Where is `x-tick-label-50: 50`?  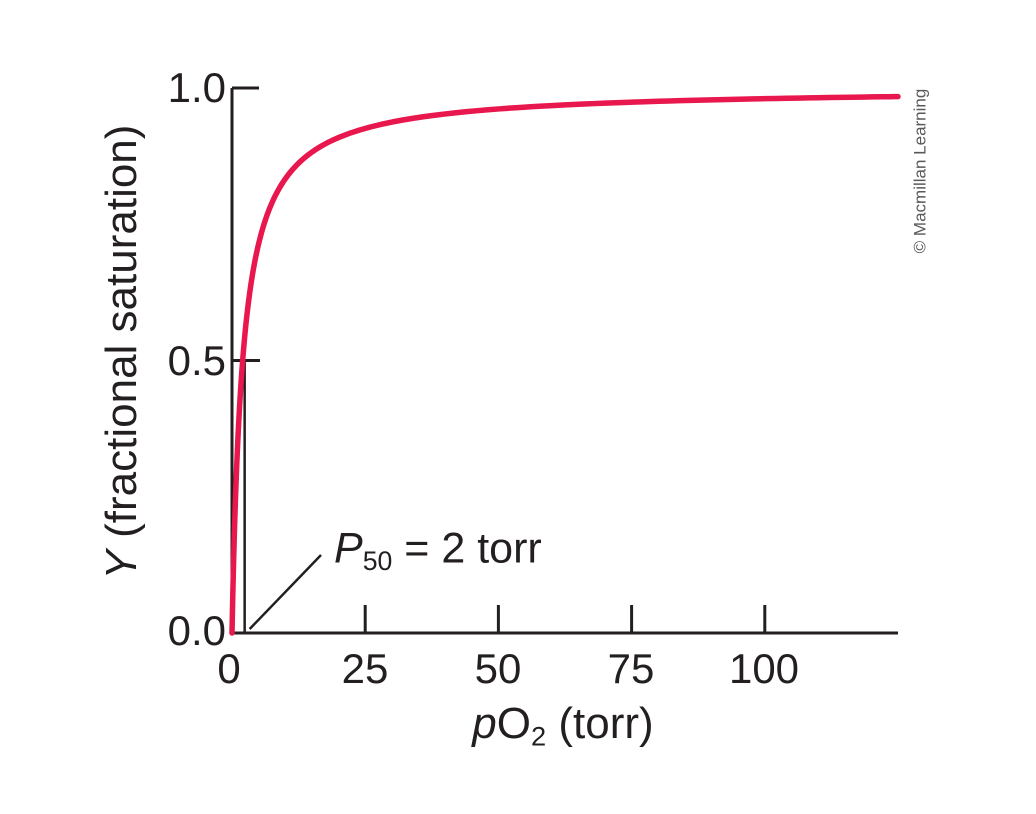
x-tick-label-50: 50 is located at coordinates (498, 668).